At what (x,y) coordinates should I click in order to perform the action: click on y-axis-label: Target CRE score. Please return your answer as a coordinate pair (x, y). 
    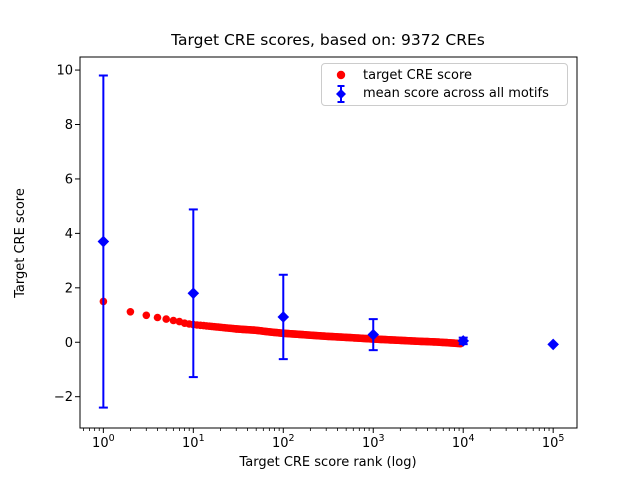
    Looking at the image, I should click on (20, 243).